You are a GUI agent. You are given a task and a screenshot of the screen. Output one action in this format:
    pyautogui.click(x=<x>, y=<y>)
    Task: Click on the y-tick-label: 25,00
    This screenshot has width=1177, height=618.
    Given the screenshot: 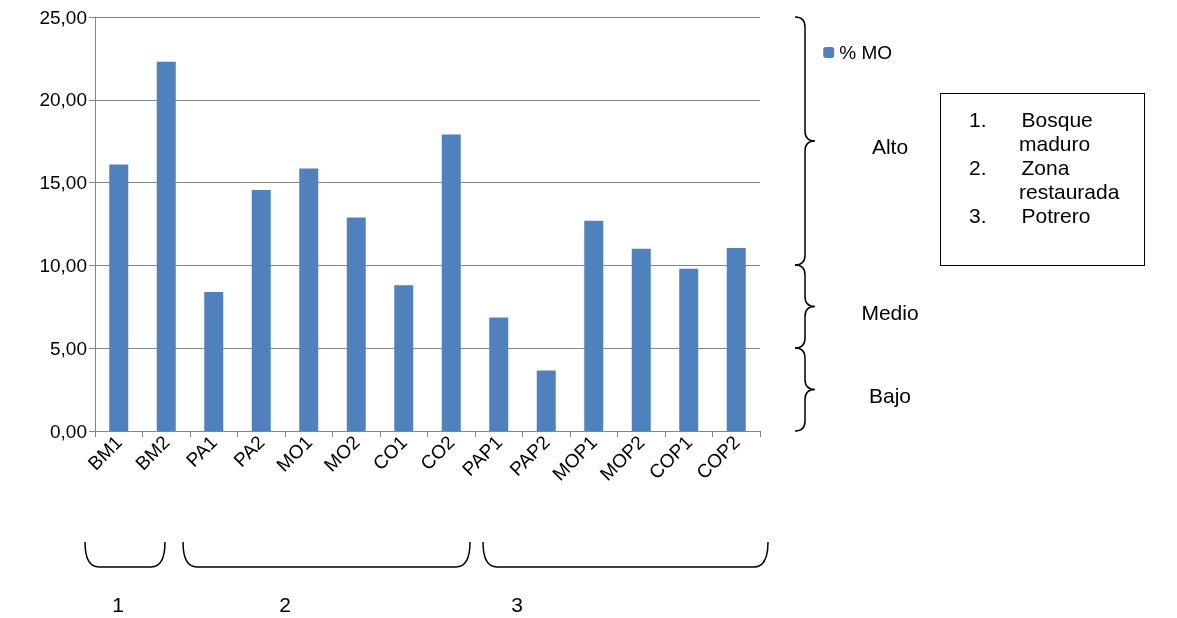 What is the action you would take?
    pyautogui.click(x=63, y=17)
    